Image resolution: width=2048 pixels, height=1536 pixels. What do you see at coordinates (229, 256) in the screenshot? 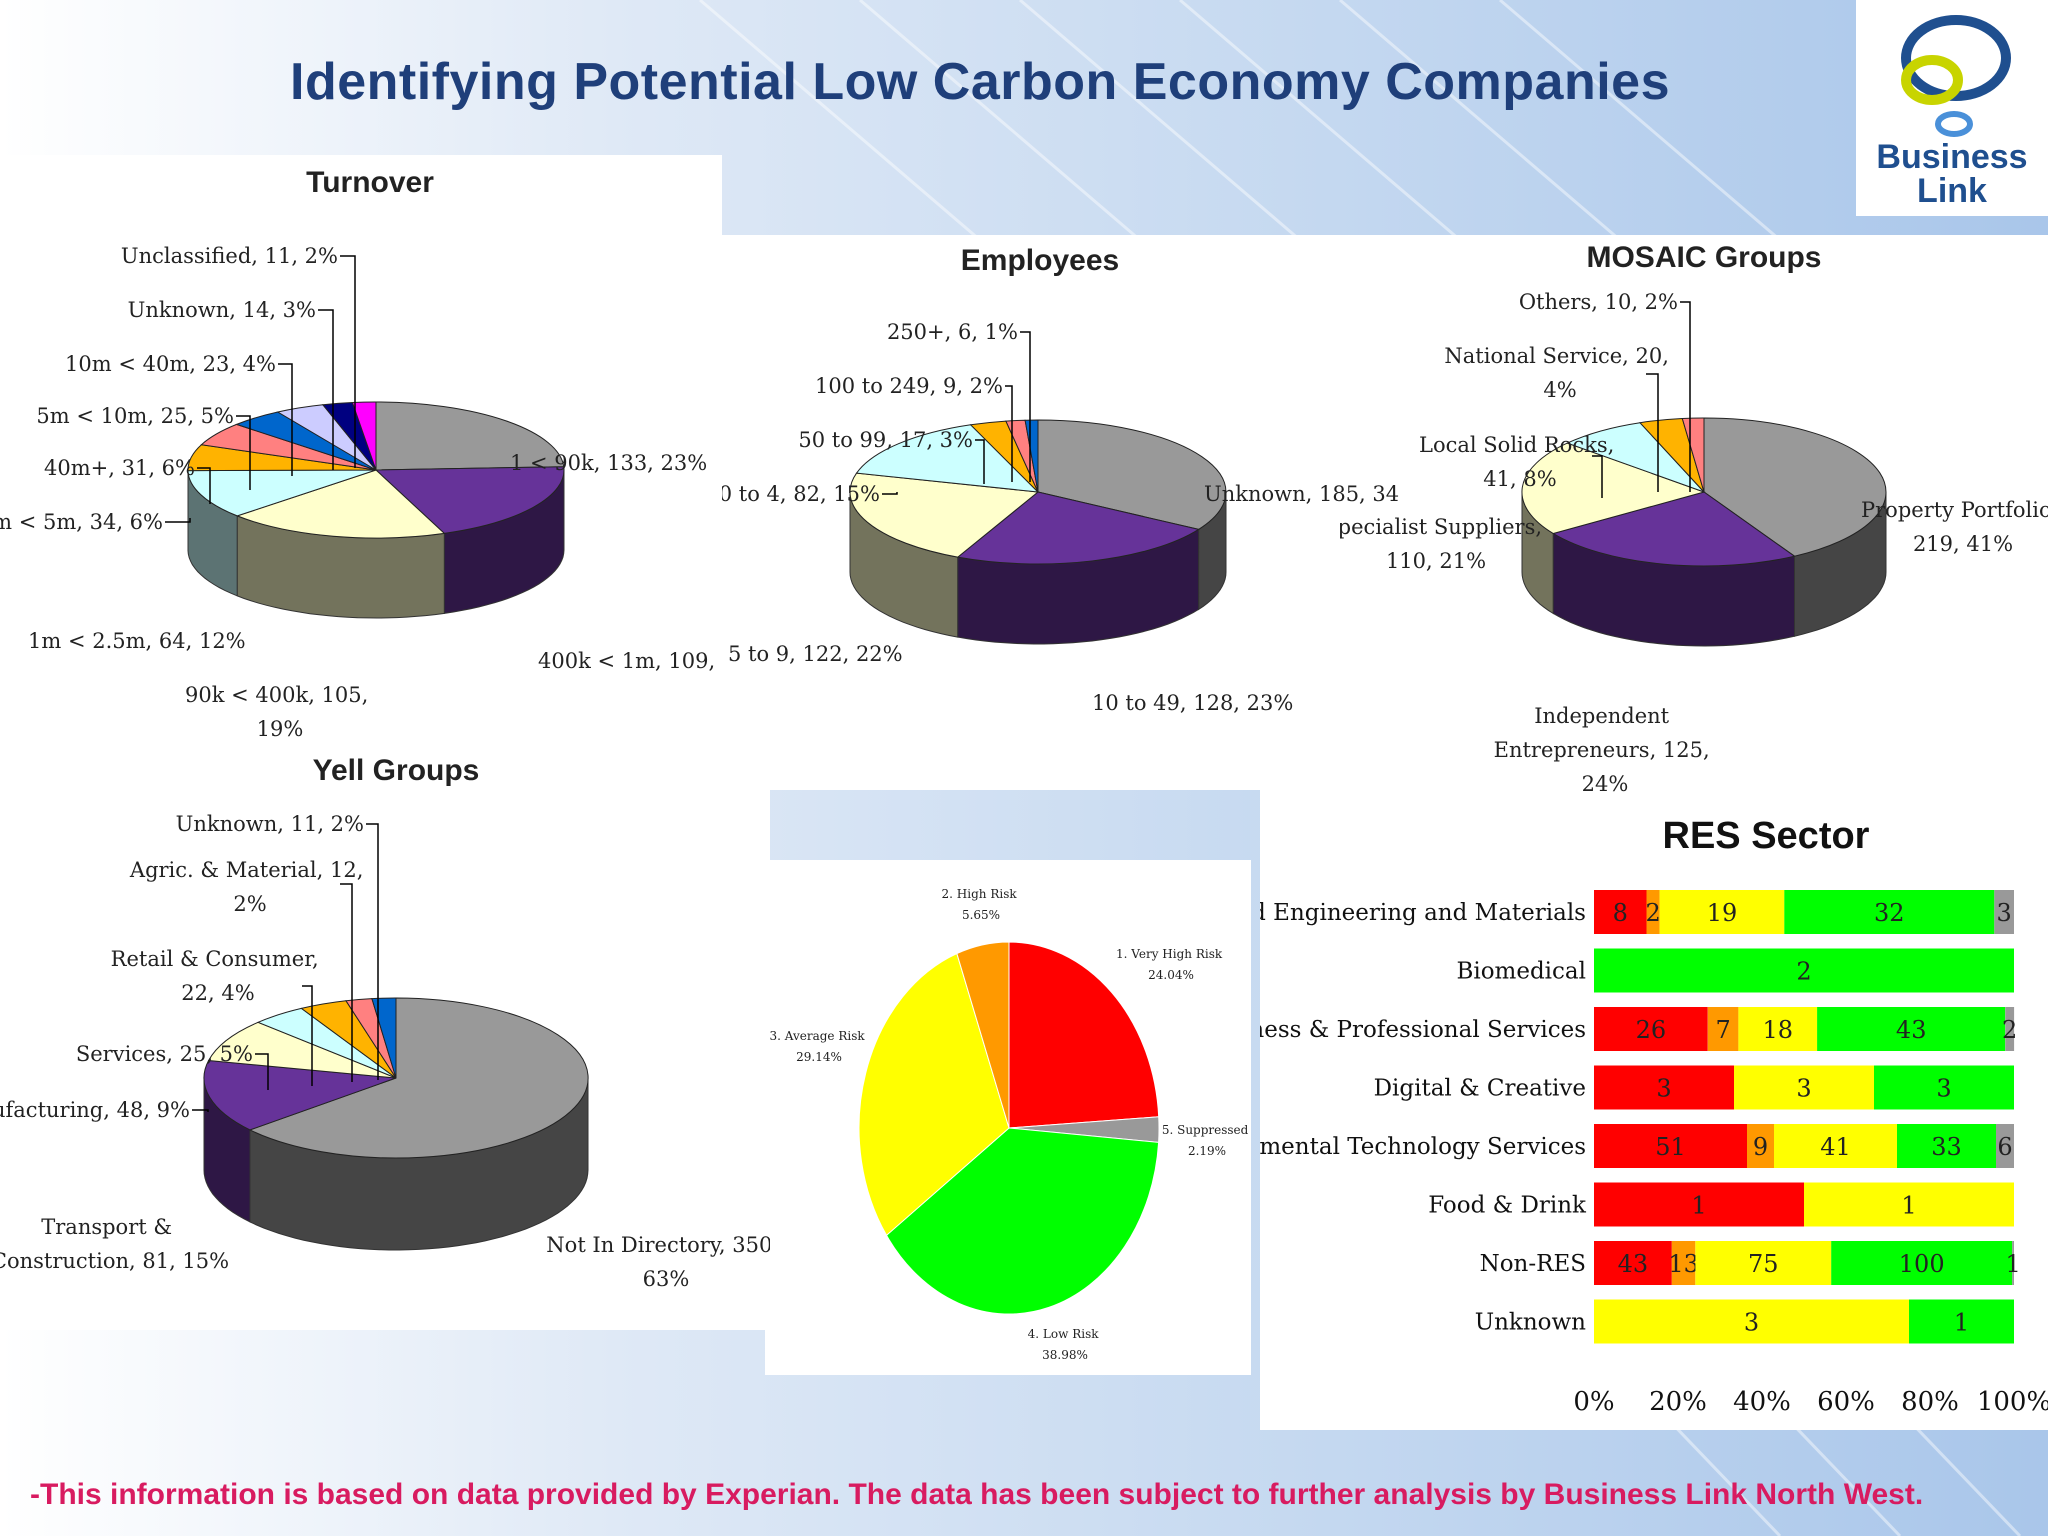
I see `turnover-label-unclassified: Unclassified, 11, 2%` at bounding box center [229, 256].